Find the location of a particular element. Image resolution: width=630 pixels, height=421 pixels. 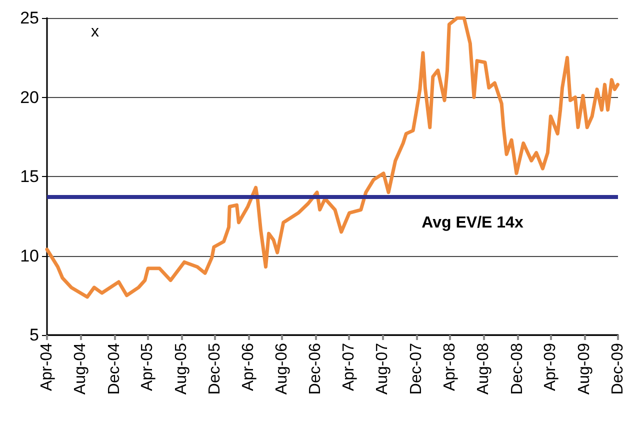

ref-line-label: Avg EV/E 14x is located at coordinates (473, 223).